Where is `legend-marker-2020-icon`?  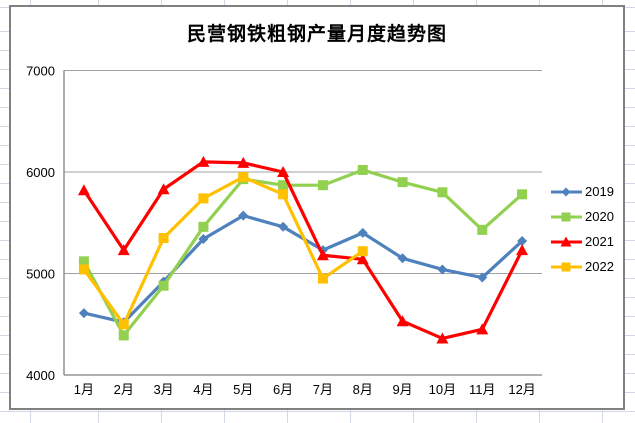 legend-marker-2020-icon is located at coordinates (566, 217).